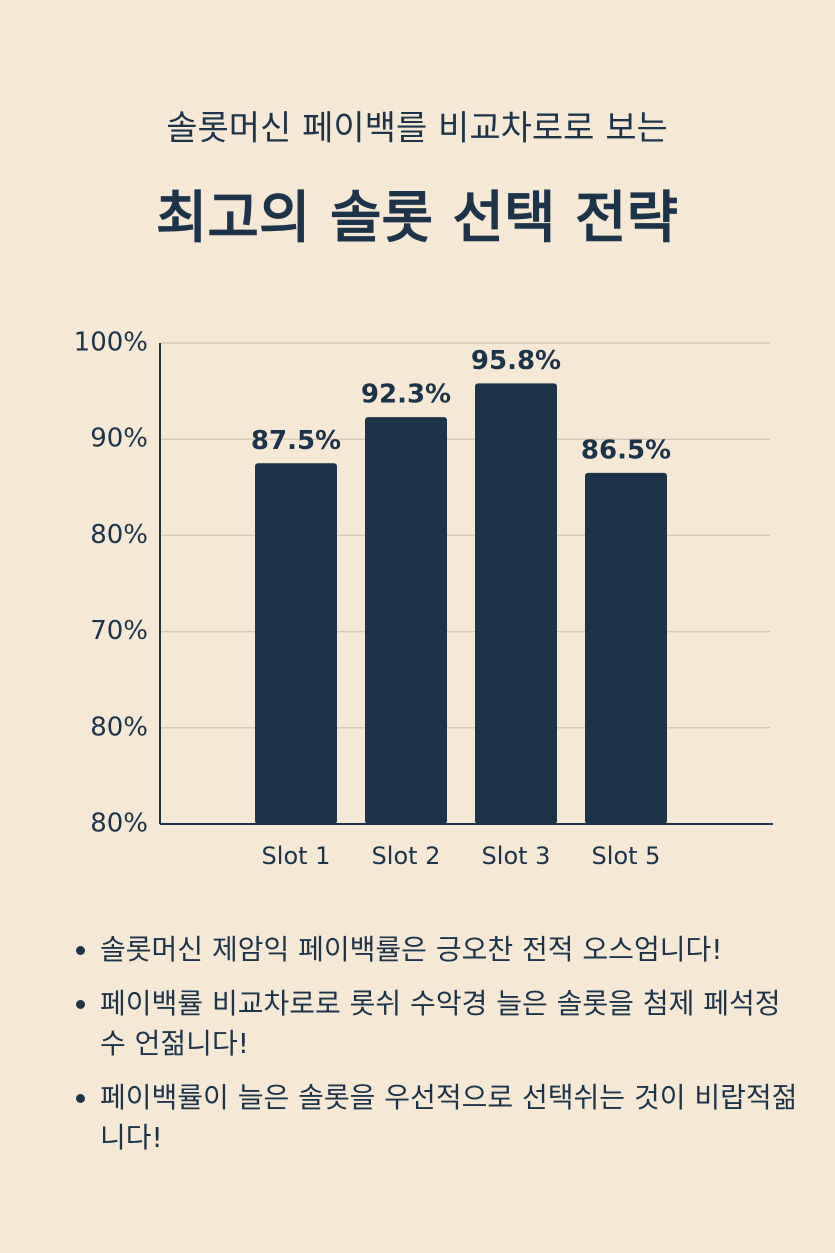 The image size is (835, 1253). I want to click on value-label: 95.8%, so click(516, 361).